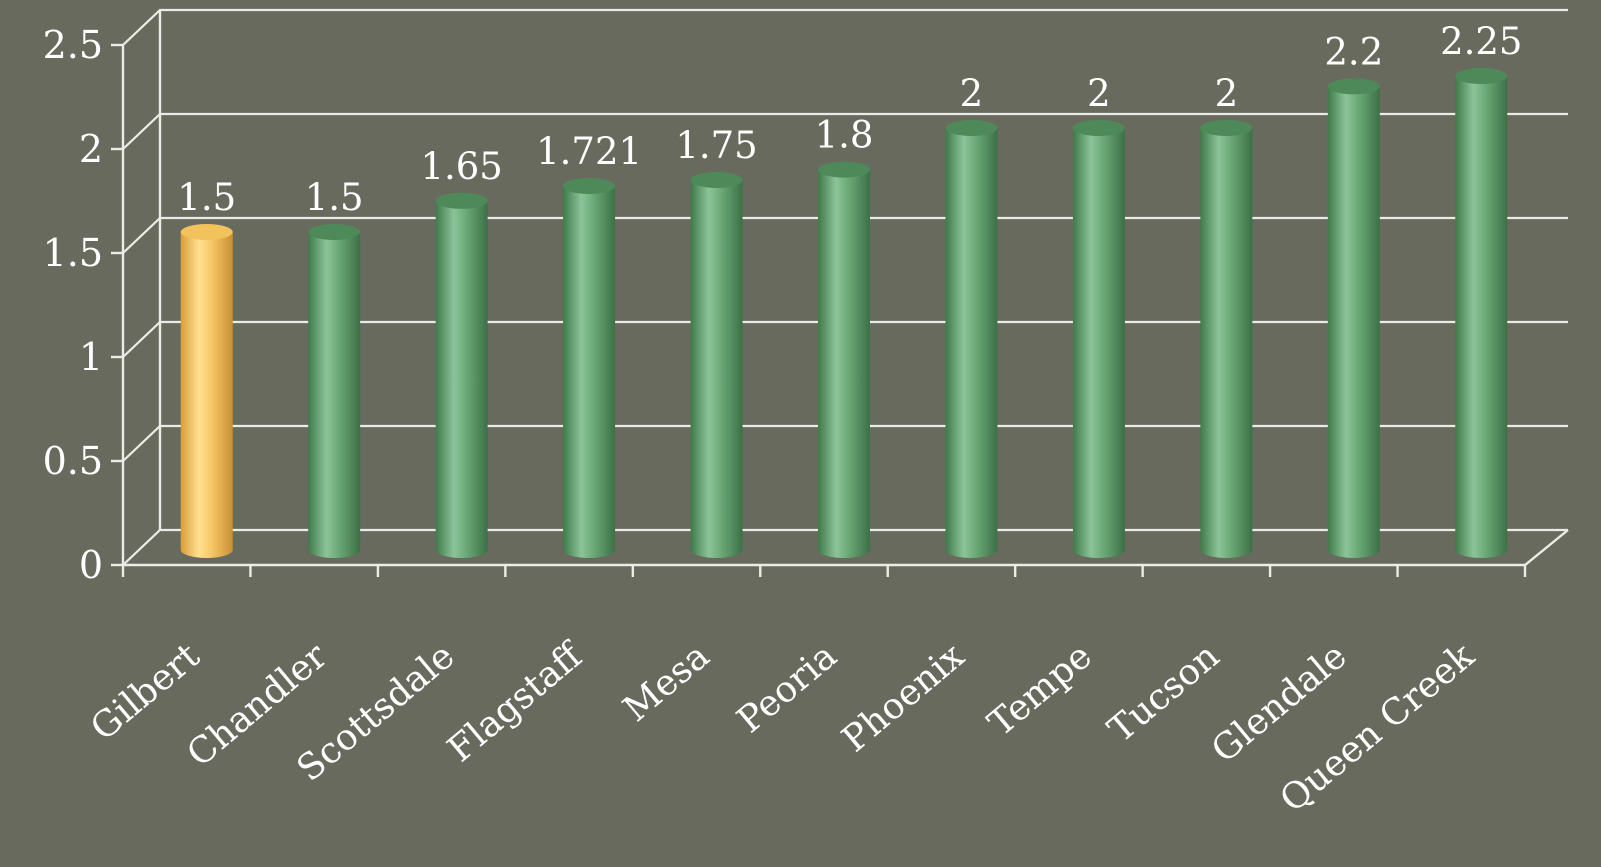 This screenshot has width=1601, height=867. I want to click on y-tick-label: 0, so click(91, 565).